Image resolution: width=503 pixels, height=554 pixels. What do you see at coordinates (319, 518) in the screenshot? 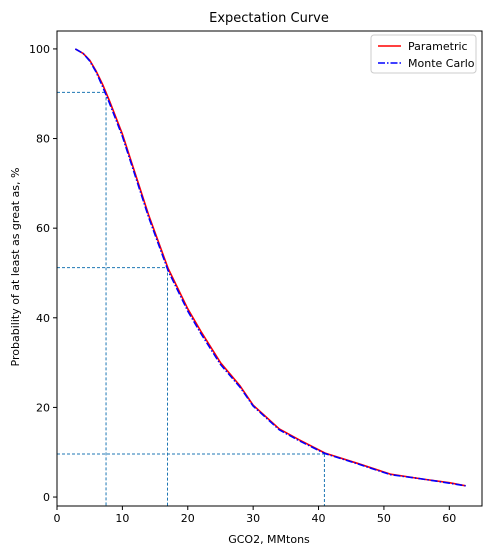
I see `x-tick-label: 40` at bounding box center [319, 518].